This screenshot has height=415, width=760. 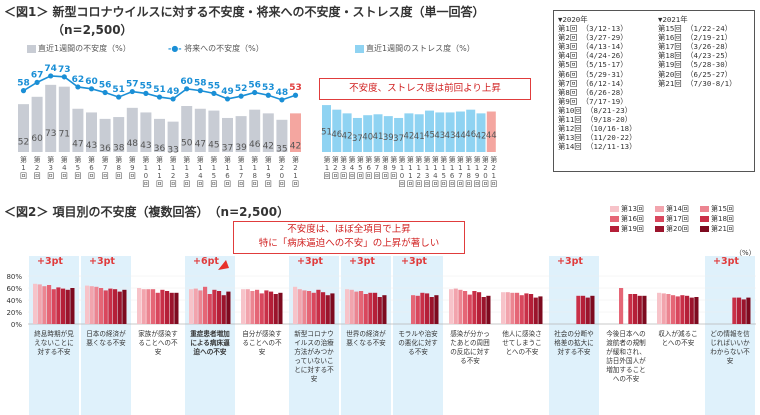 What do you see at coordinates (105, 149) in the screenshot?
I see `anxiety-bar-label: 36` at bounding box center [105, 149].